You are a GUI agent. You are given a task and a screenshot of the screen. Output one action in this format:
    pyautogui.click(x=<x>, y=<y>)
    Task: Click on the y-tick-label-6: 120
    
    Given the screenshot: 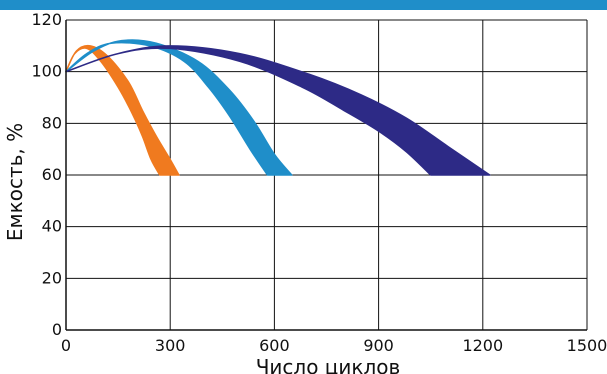 What is the action you would take?
    pyautogui.click(x=46, y=19)
    